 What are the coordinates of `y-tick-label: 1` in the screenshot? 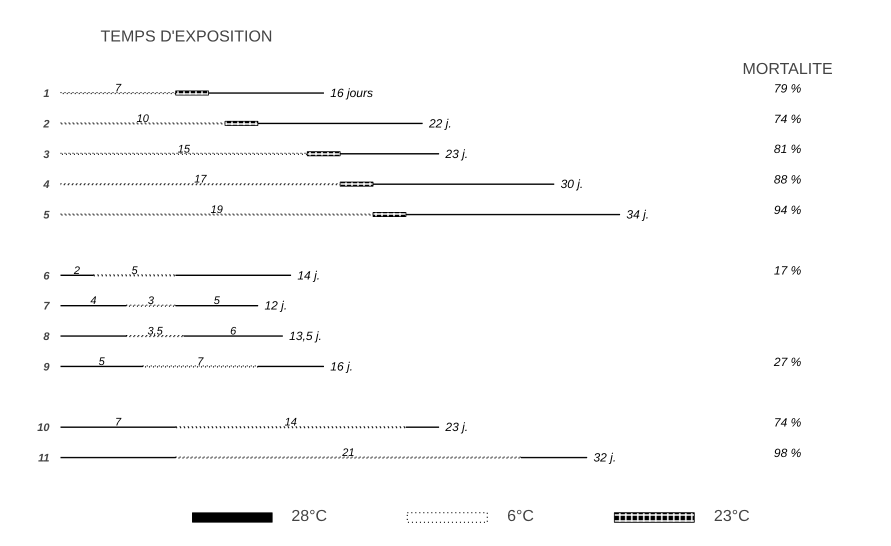 It's located at (46, 94).